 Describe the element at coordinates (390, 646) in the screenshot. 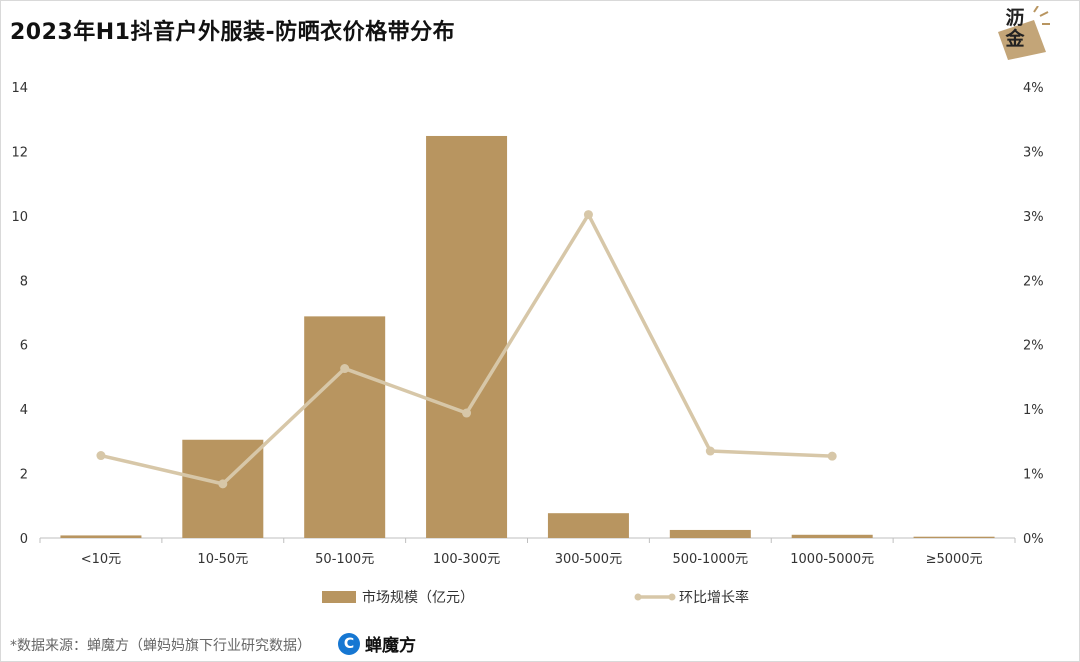

I see `brand-name: 蝉魔方` at that location.